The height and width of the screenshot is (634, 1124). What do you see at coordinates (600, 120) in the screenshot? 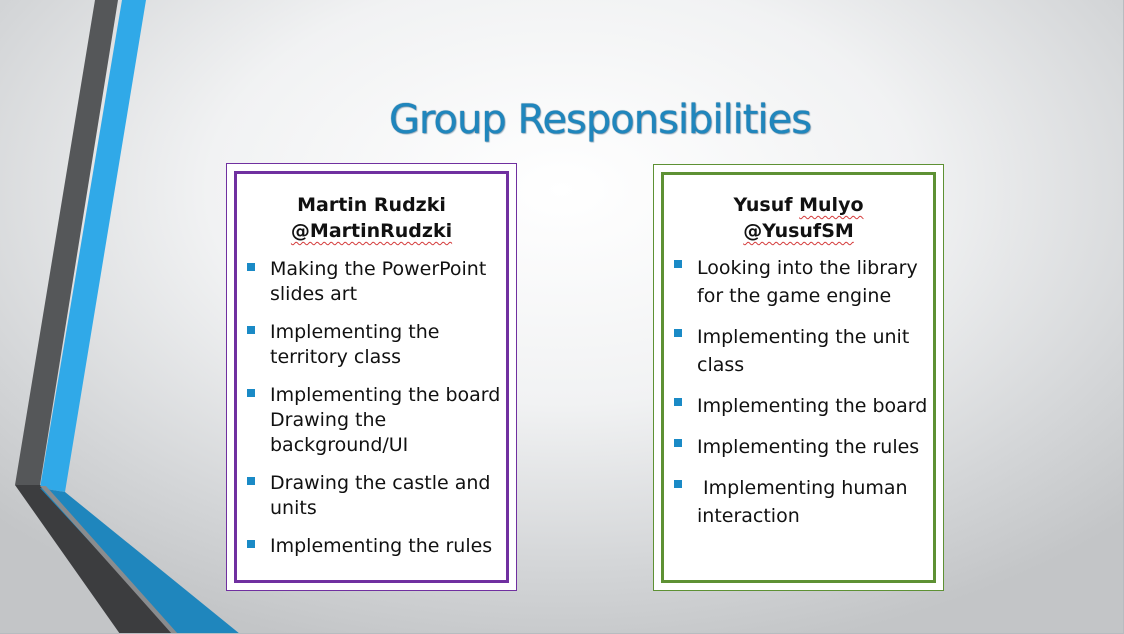
I see `slide-title: Group Responsibilities` at bounding box center [600, 120].